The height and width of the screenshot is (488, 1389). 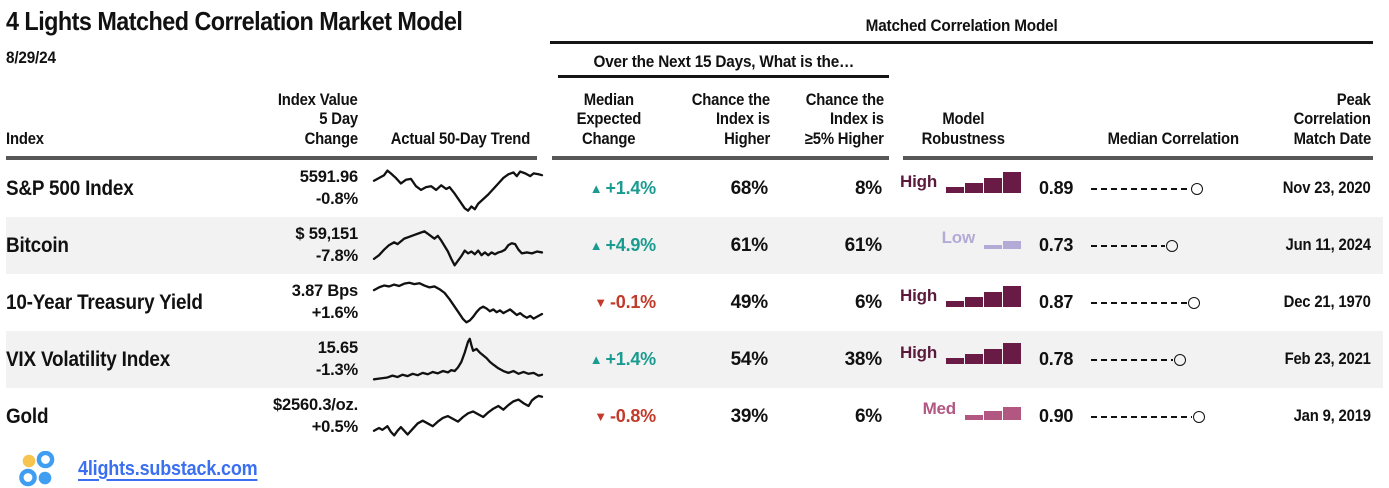 I want to click on index-value: $2560.3/oz., so click(x=315, y=405).